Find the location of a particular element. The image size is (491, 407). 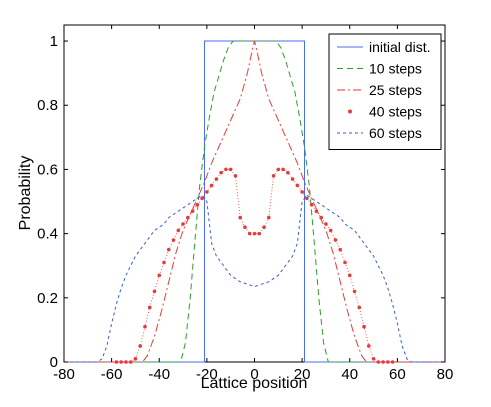

y-tick-label: 0.6 is located at coordinates (47, 169).